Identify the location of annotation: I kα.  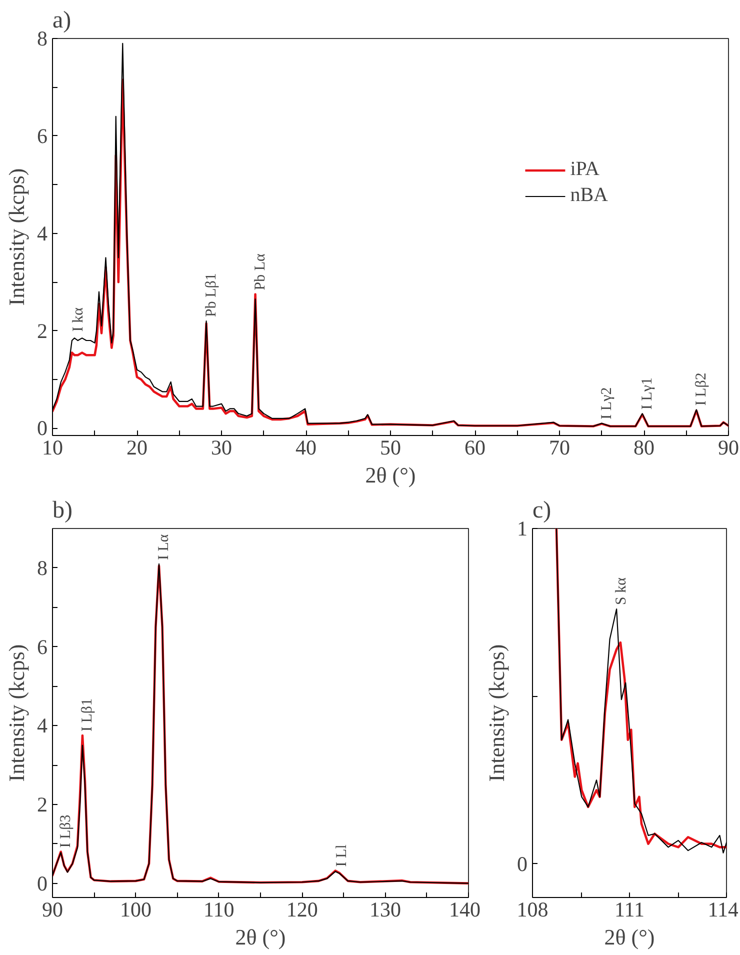
(78, 319).